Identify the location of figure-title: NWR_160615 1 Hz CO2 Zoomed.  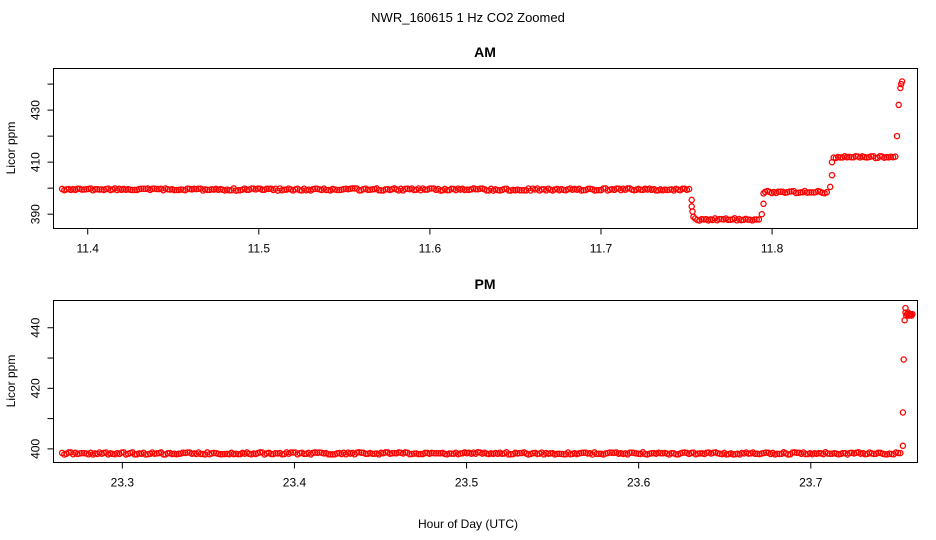
(468, 17).